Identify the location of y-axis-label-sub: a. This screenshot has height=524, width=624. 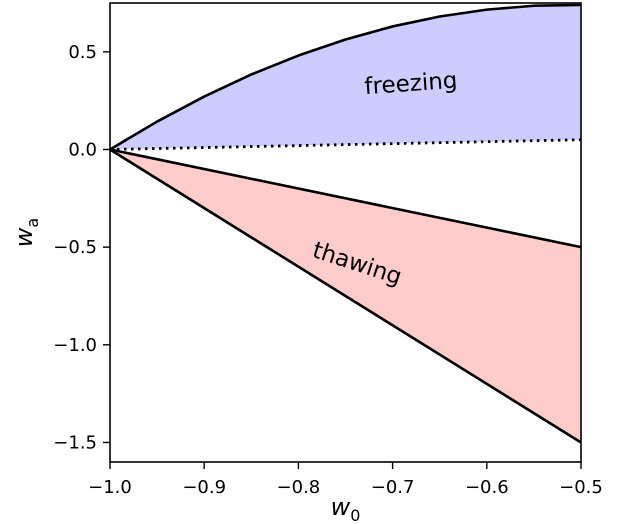
(32, 223).